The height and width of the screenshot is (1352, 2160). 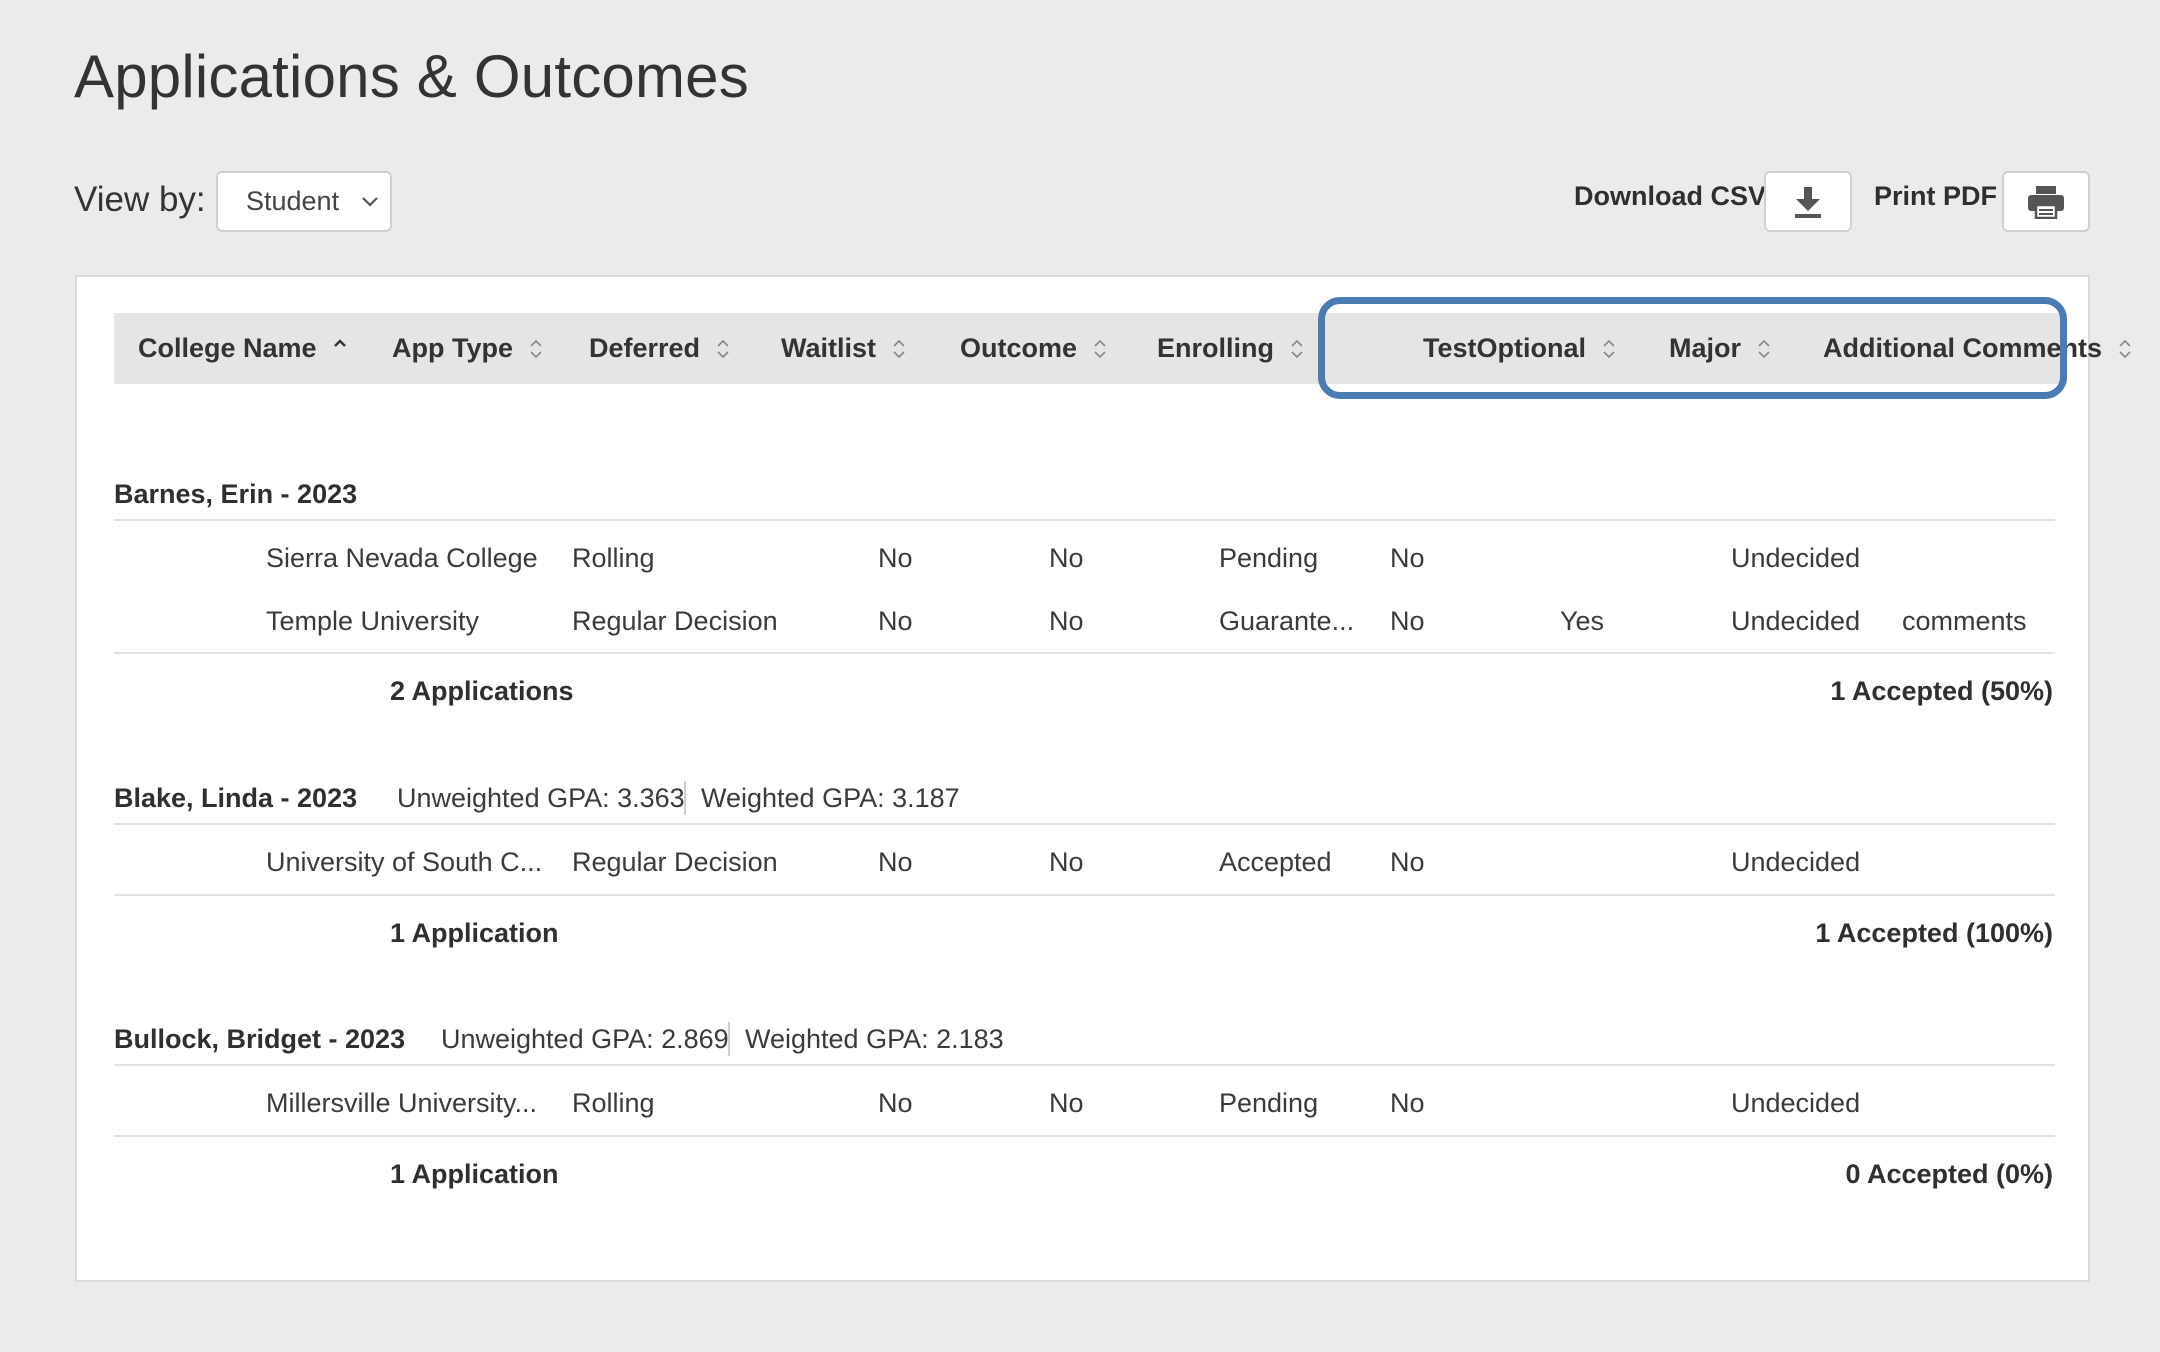 I want to click on column-header-label: Deferred, so click(x=645, y=348).